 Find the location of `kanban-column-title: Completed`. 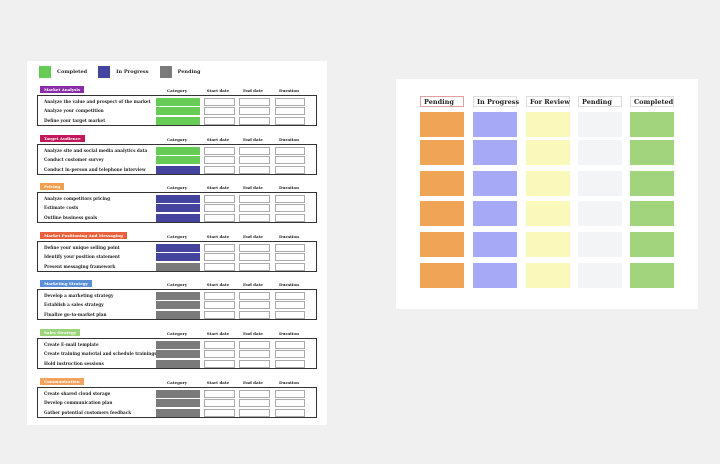

kanban-column-title: Completed is located at coordinates (652, 101).